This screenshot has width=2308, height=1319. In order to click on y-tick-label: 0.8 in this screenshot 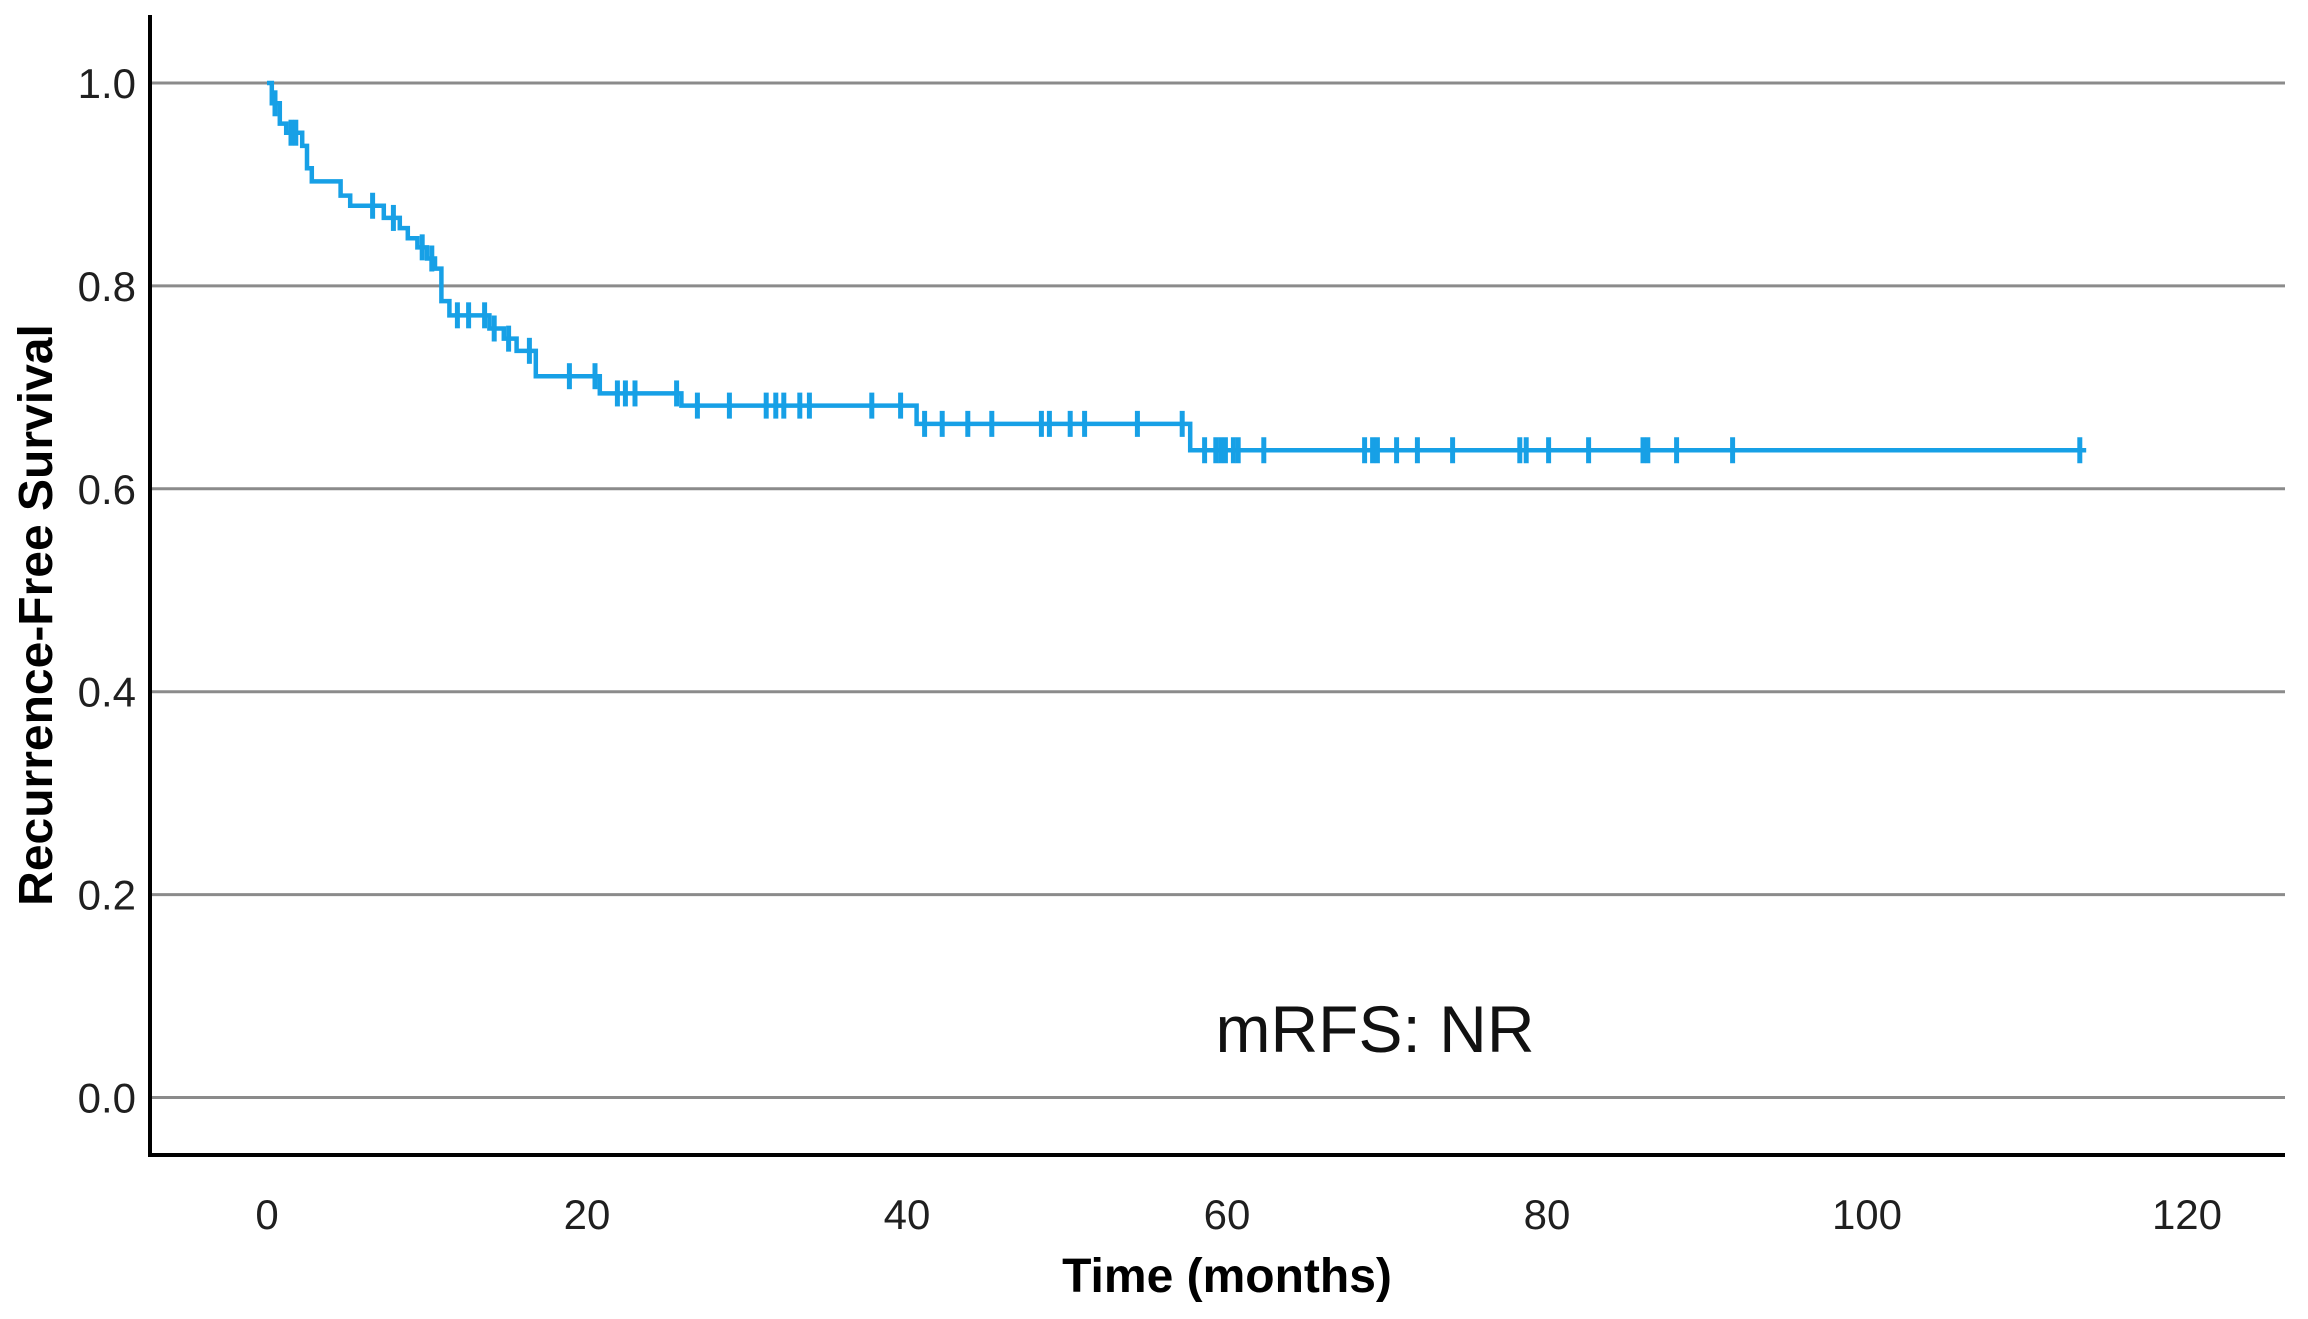, I will do `click(107, 286)`.